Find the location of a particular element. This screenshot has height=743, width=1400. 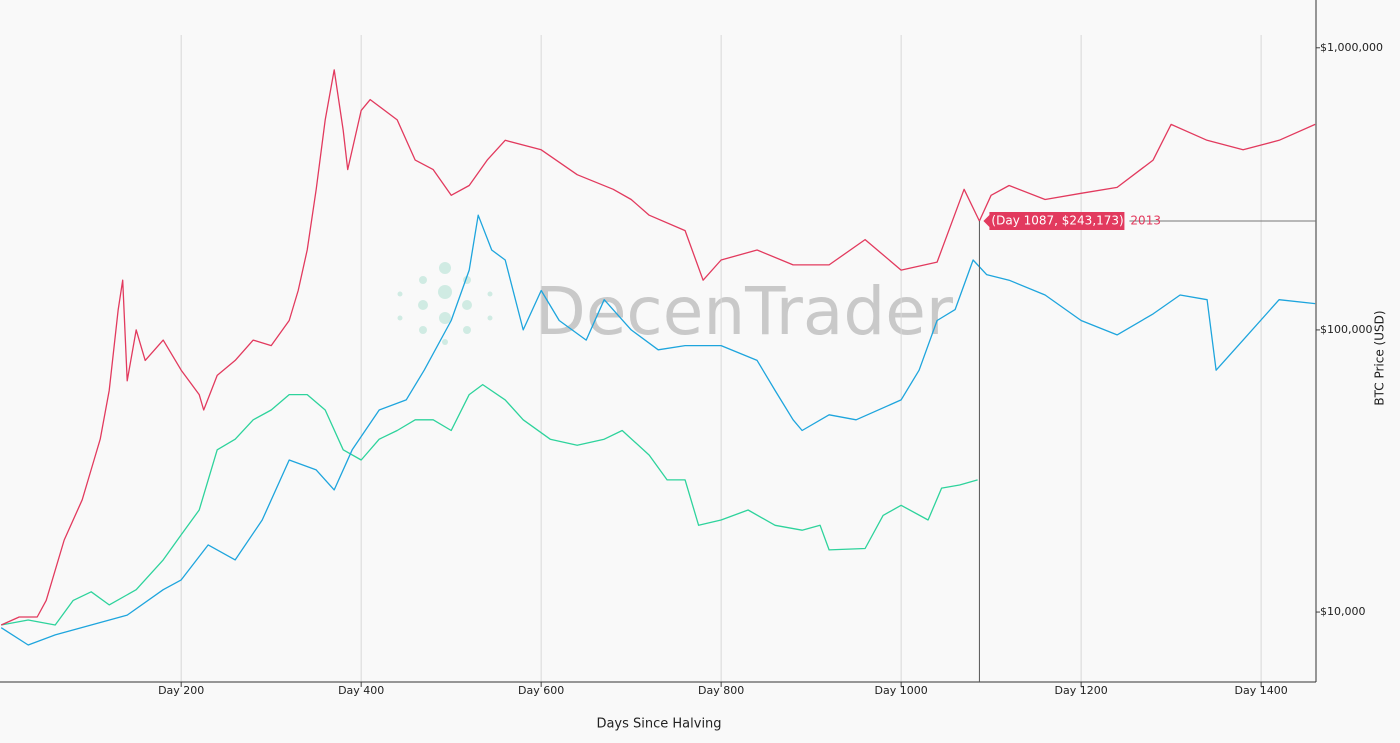

x-tick-label: Day 800 is located at coordinates (721, 690).